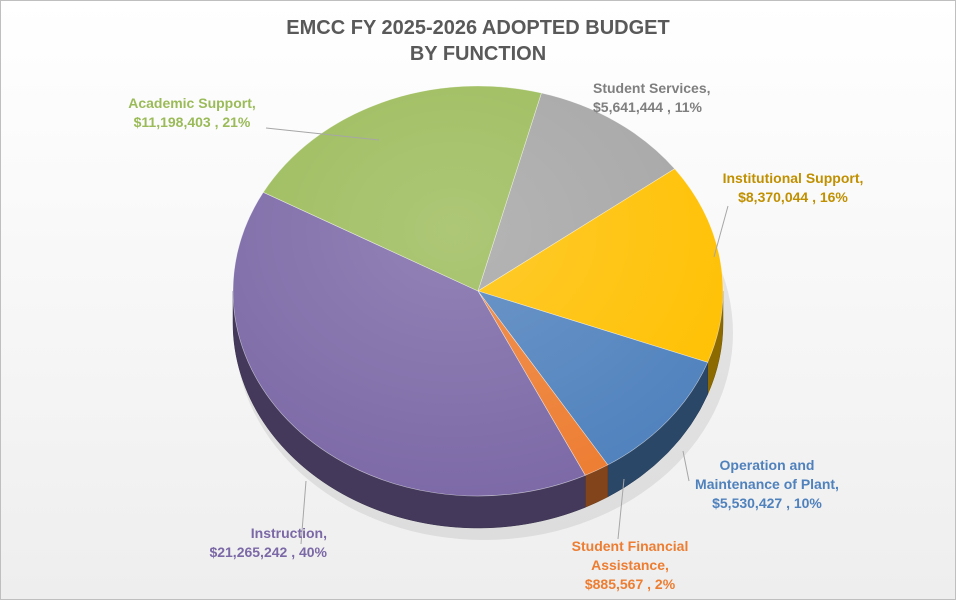 This screenshot has height=600, width=956. Describe the element at coordinates (630, 546) in the screenshot. I see `label-student-financial-assistance-name-1: Student Financial` at that location.